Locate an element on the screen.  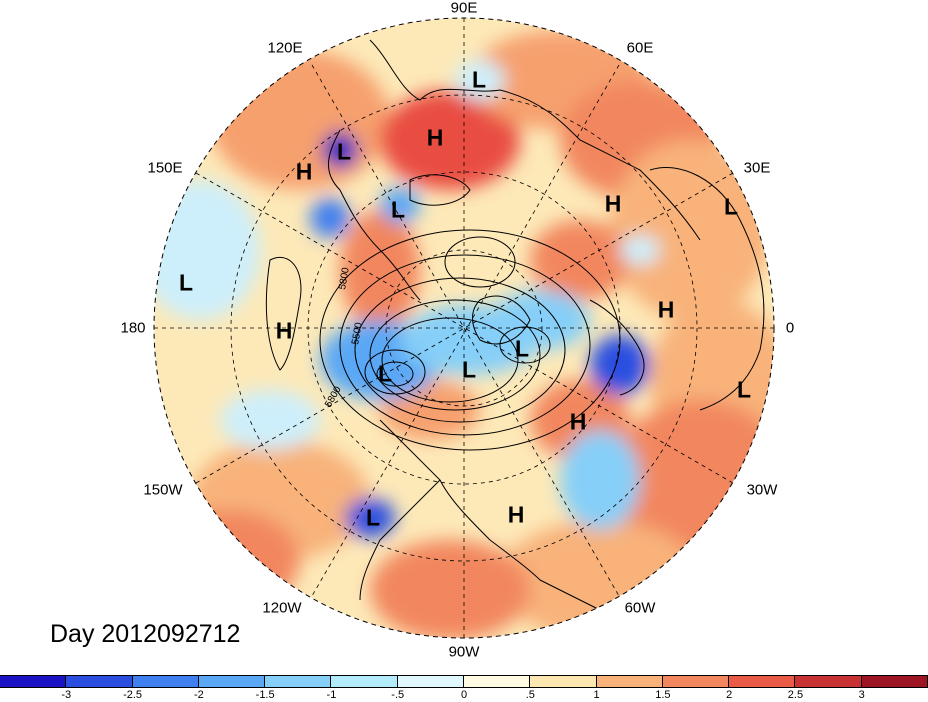
colorbar-tick-label: -2.5 is located at coordinates (133, 695).